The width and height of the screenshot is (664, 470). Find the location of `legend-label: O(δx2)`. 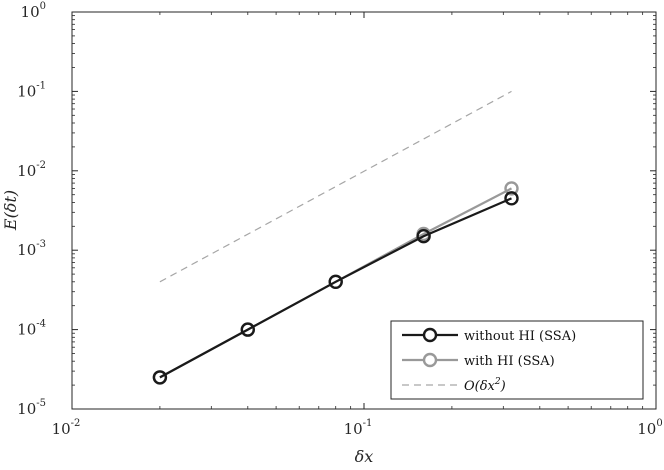

legend-label: O(δx2) is located at coordinates (485, 385).